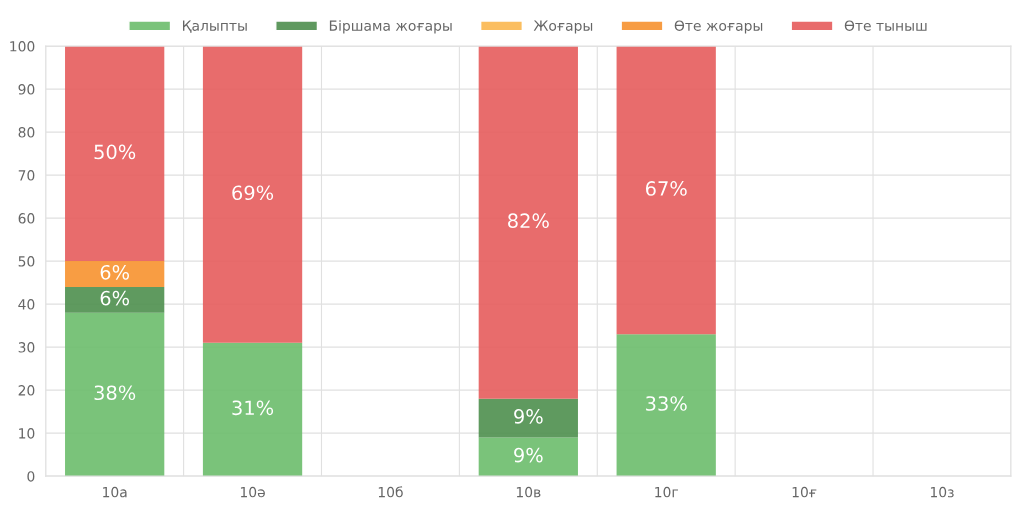  I want to click on data-label: 50%, so click(115, 152).